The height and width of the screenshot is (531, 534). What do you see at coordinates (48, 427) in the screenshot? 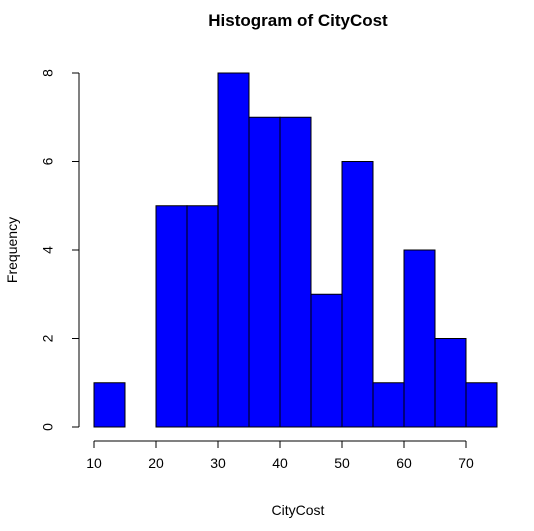
I see `y-tick-label: 0` at bounding box center [48, 427].